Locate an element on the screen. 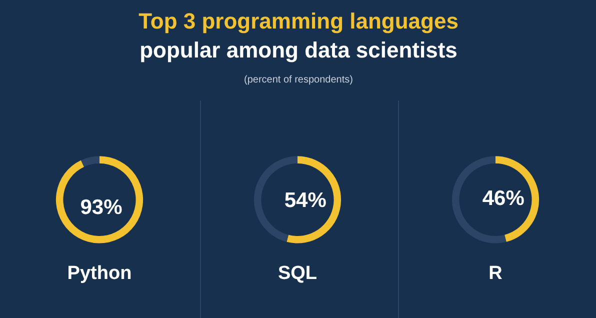  slice-label: Python is located at coordinates (99, 273).